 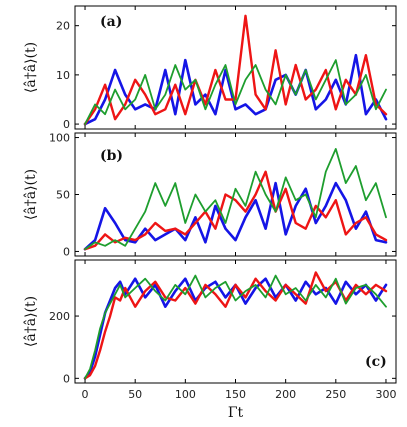 I want to click on x-tick-label: 100, so click(x=185, y=394).